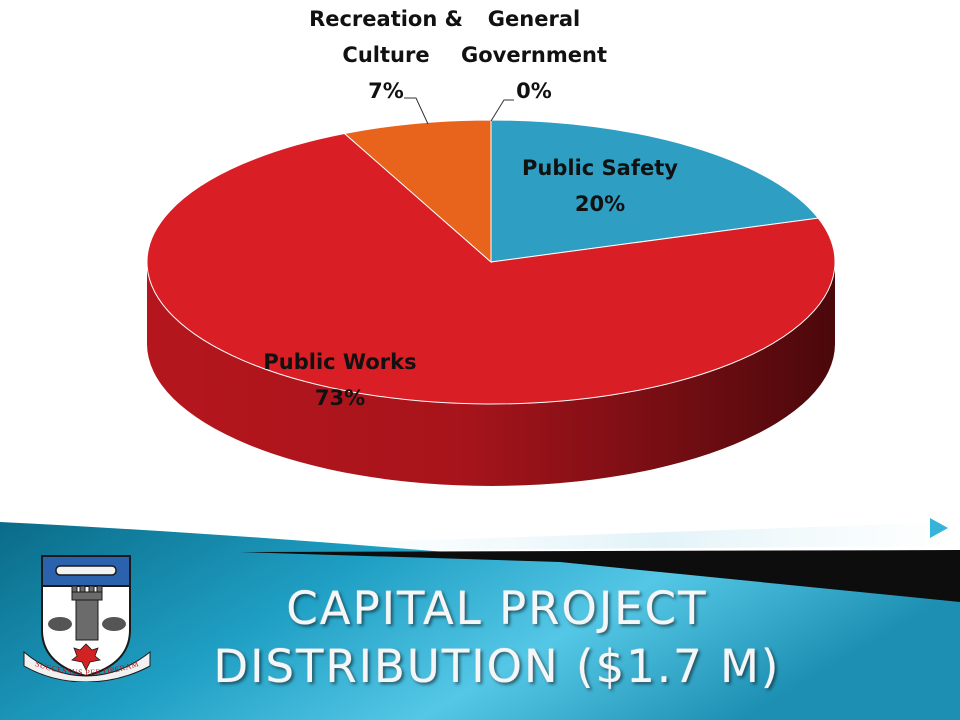 The image size is (960, 720). Describe the element at coordinates (600, 186) in the screenshot. I see `slice-label-public-safety: Public Safety 20%` at that location.